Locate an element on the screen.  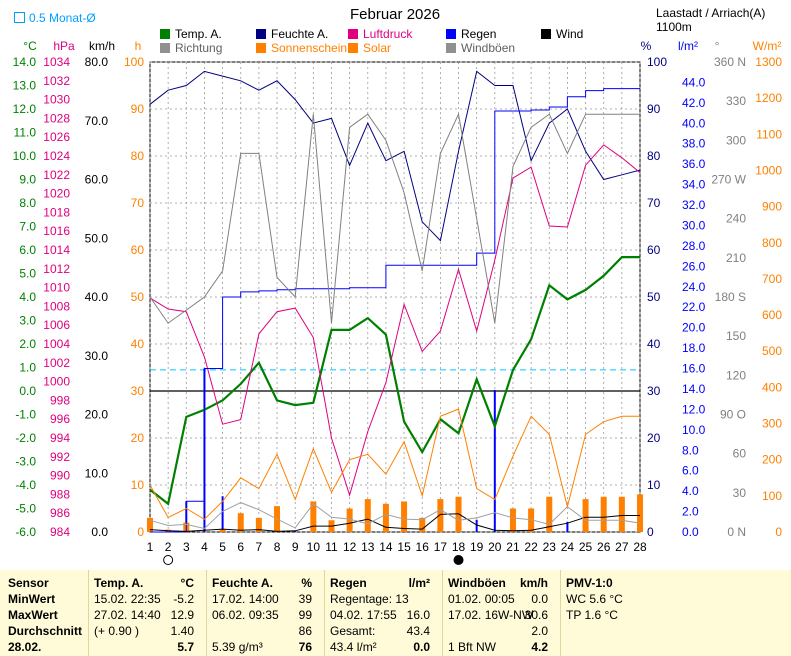
table-cell: 5.39 g/m³ is located at coordinates (237, 647).